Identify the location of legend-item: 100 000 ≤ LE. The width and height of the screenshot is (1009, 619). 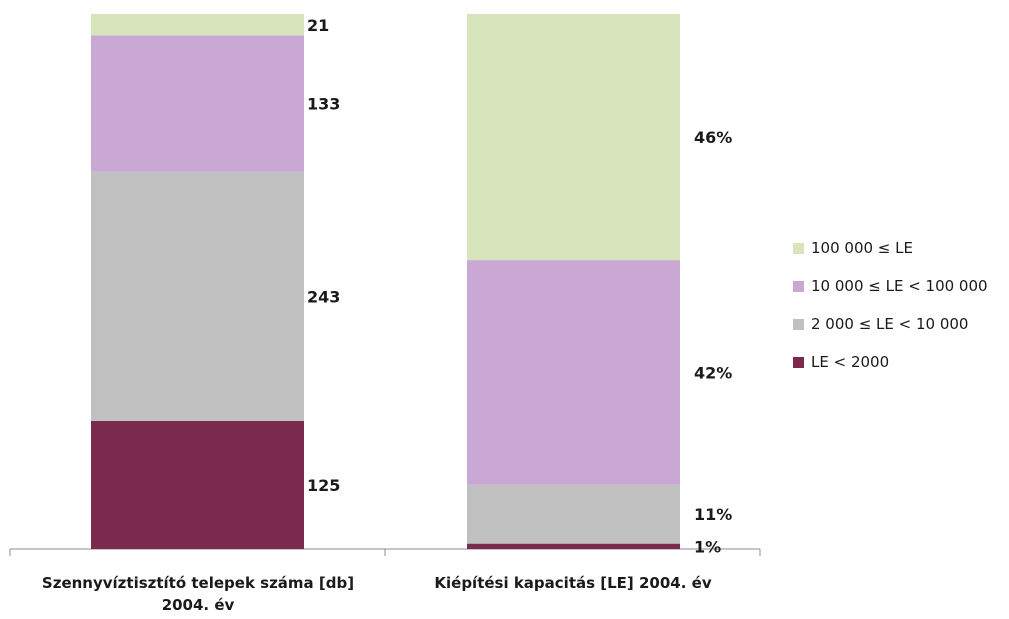
(890, 248).